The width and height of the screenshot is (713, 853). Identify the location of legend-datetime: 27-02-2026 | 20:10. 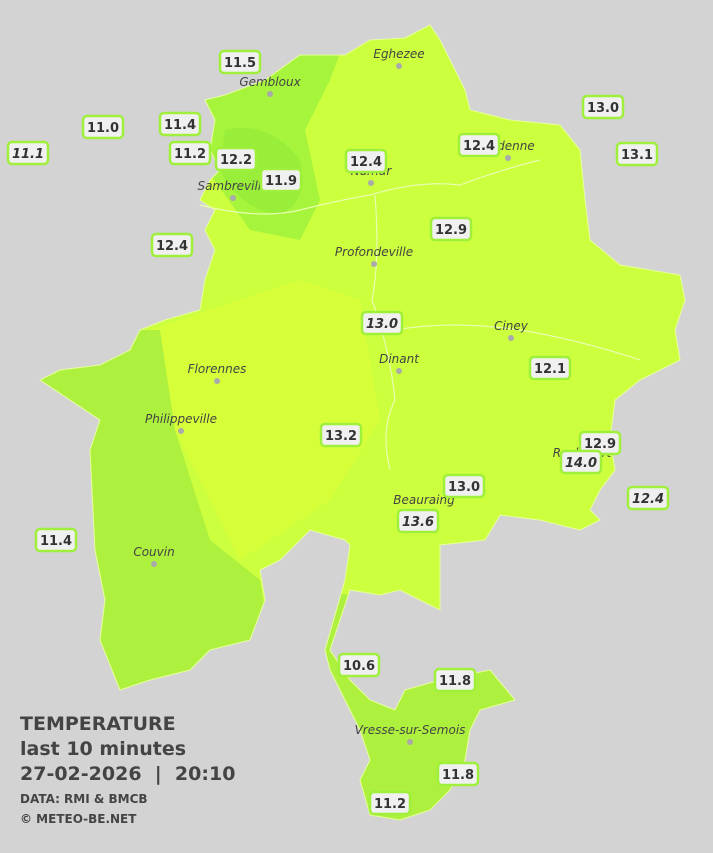
(127, 774).